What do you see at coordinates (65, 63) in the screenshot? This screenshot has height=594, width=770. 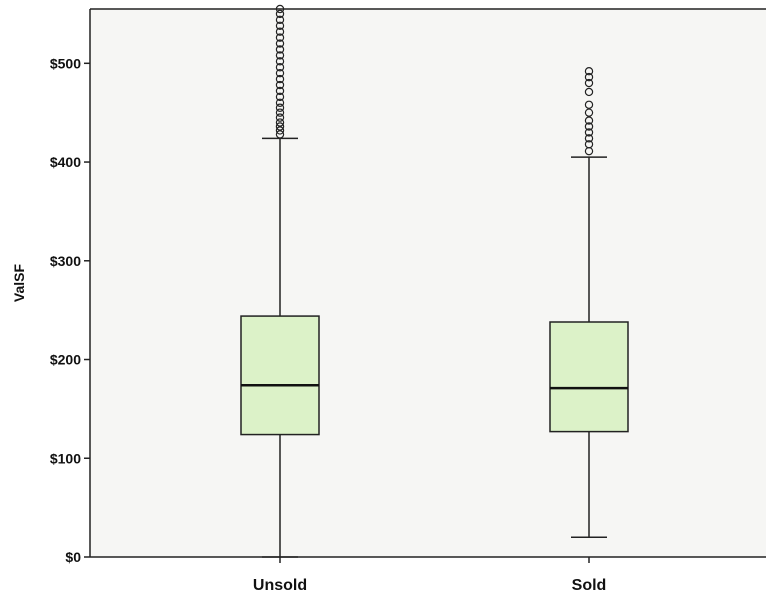 I see `y-tick-label: $500` at bounding box center [65, 63].